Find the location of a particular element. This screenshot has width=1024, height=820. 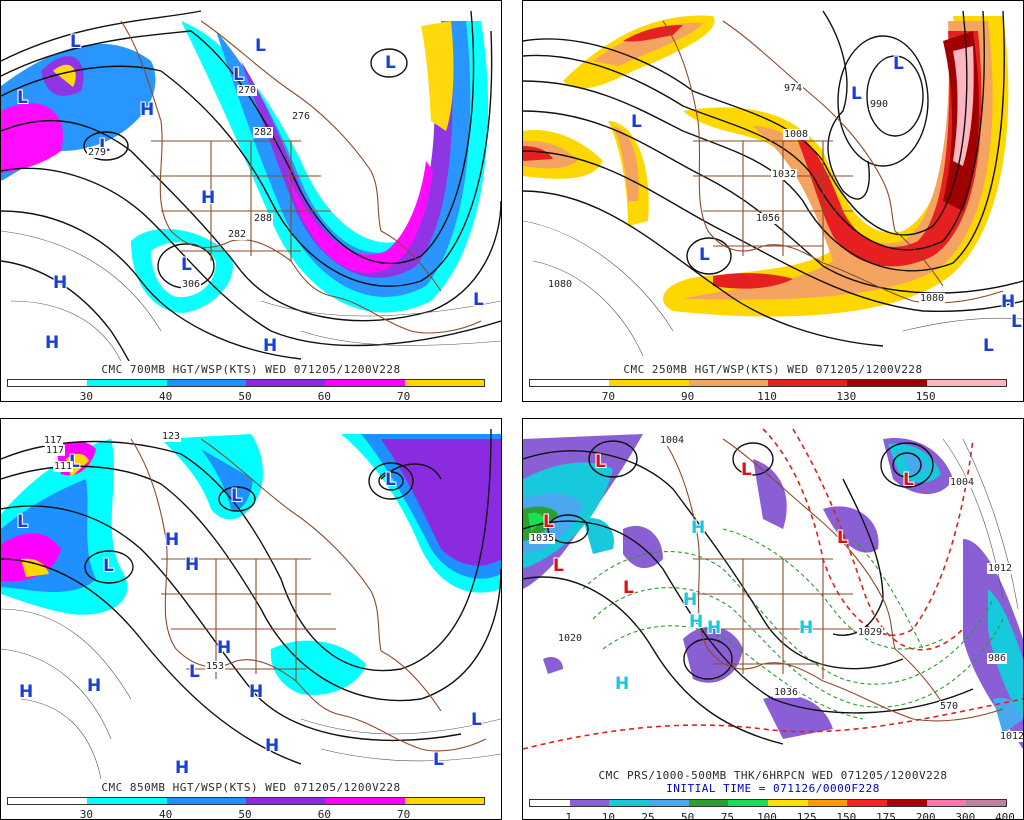

colorbar-tick-label: 400 is located at coordinates (1005, 815).